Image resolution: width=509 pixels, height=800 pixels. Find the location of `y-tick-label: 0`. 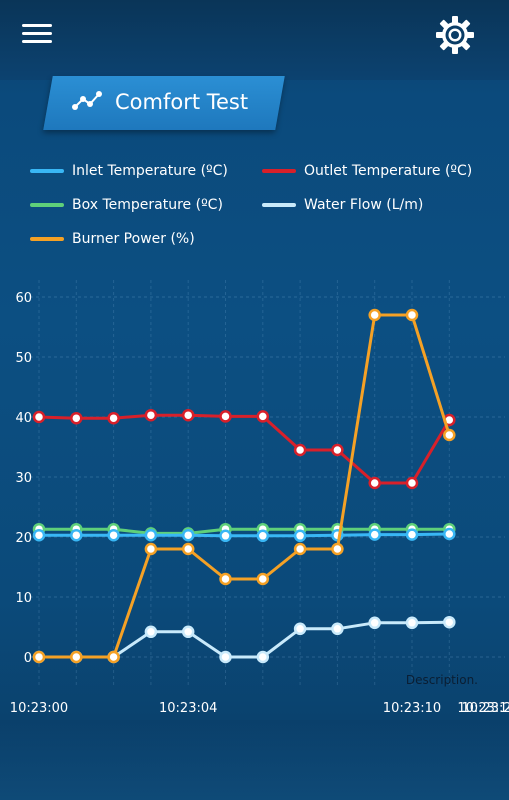

y-tick-label: 0 is located at coordinates (28, 658).